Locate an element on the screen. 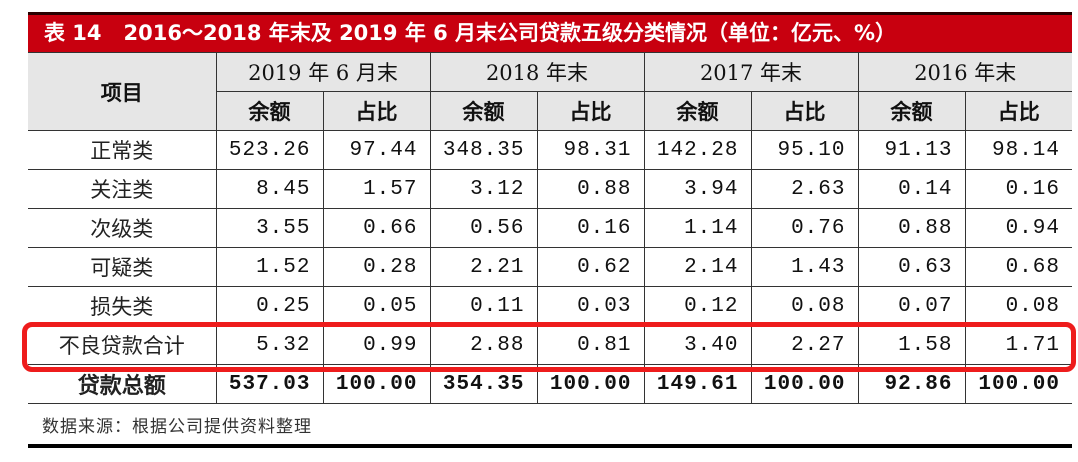  cell-value: 0.68 is located at coordinates (1018, 267).